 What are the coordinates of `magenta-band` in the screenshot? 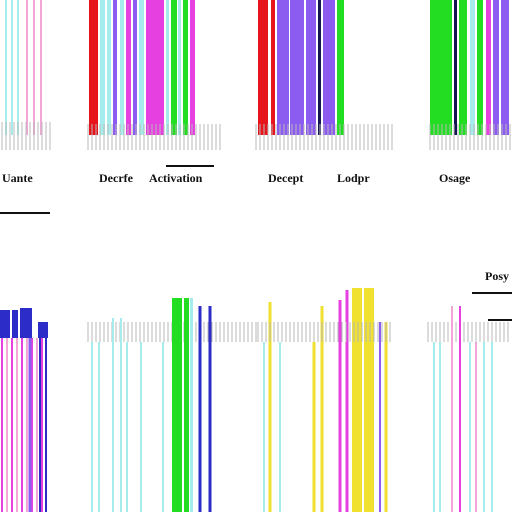 It's located at (157, 67).